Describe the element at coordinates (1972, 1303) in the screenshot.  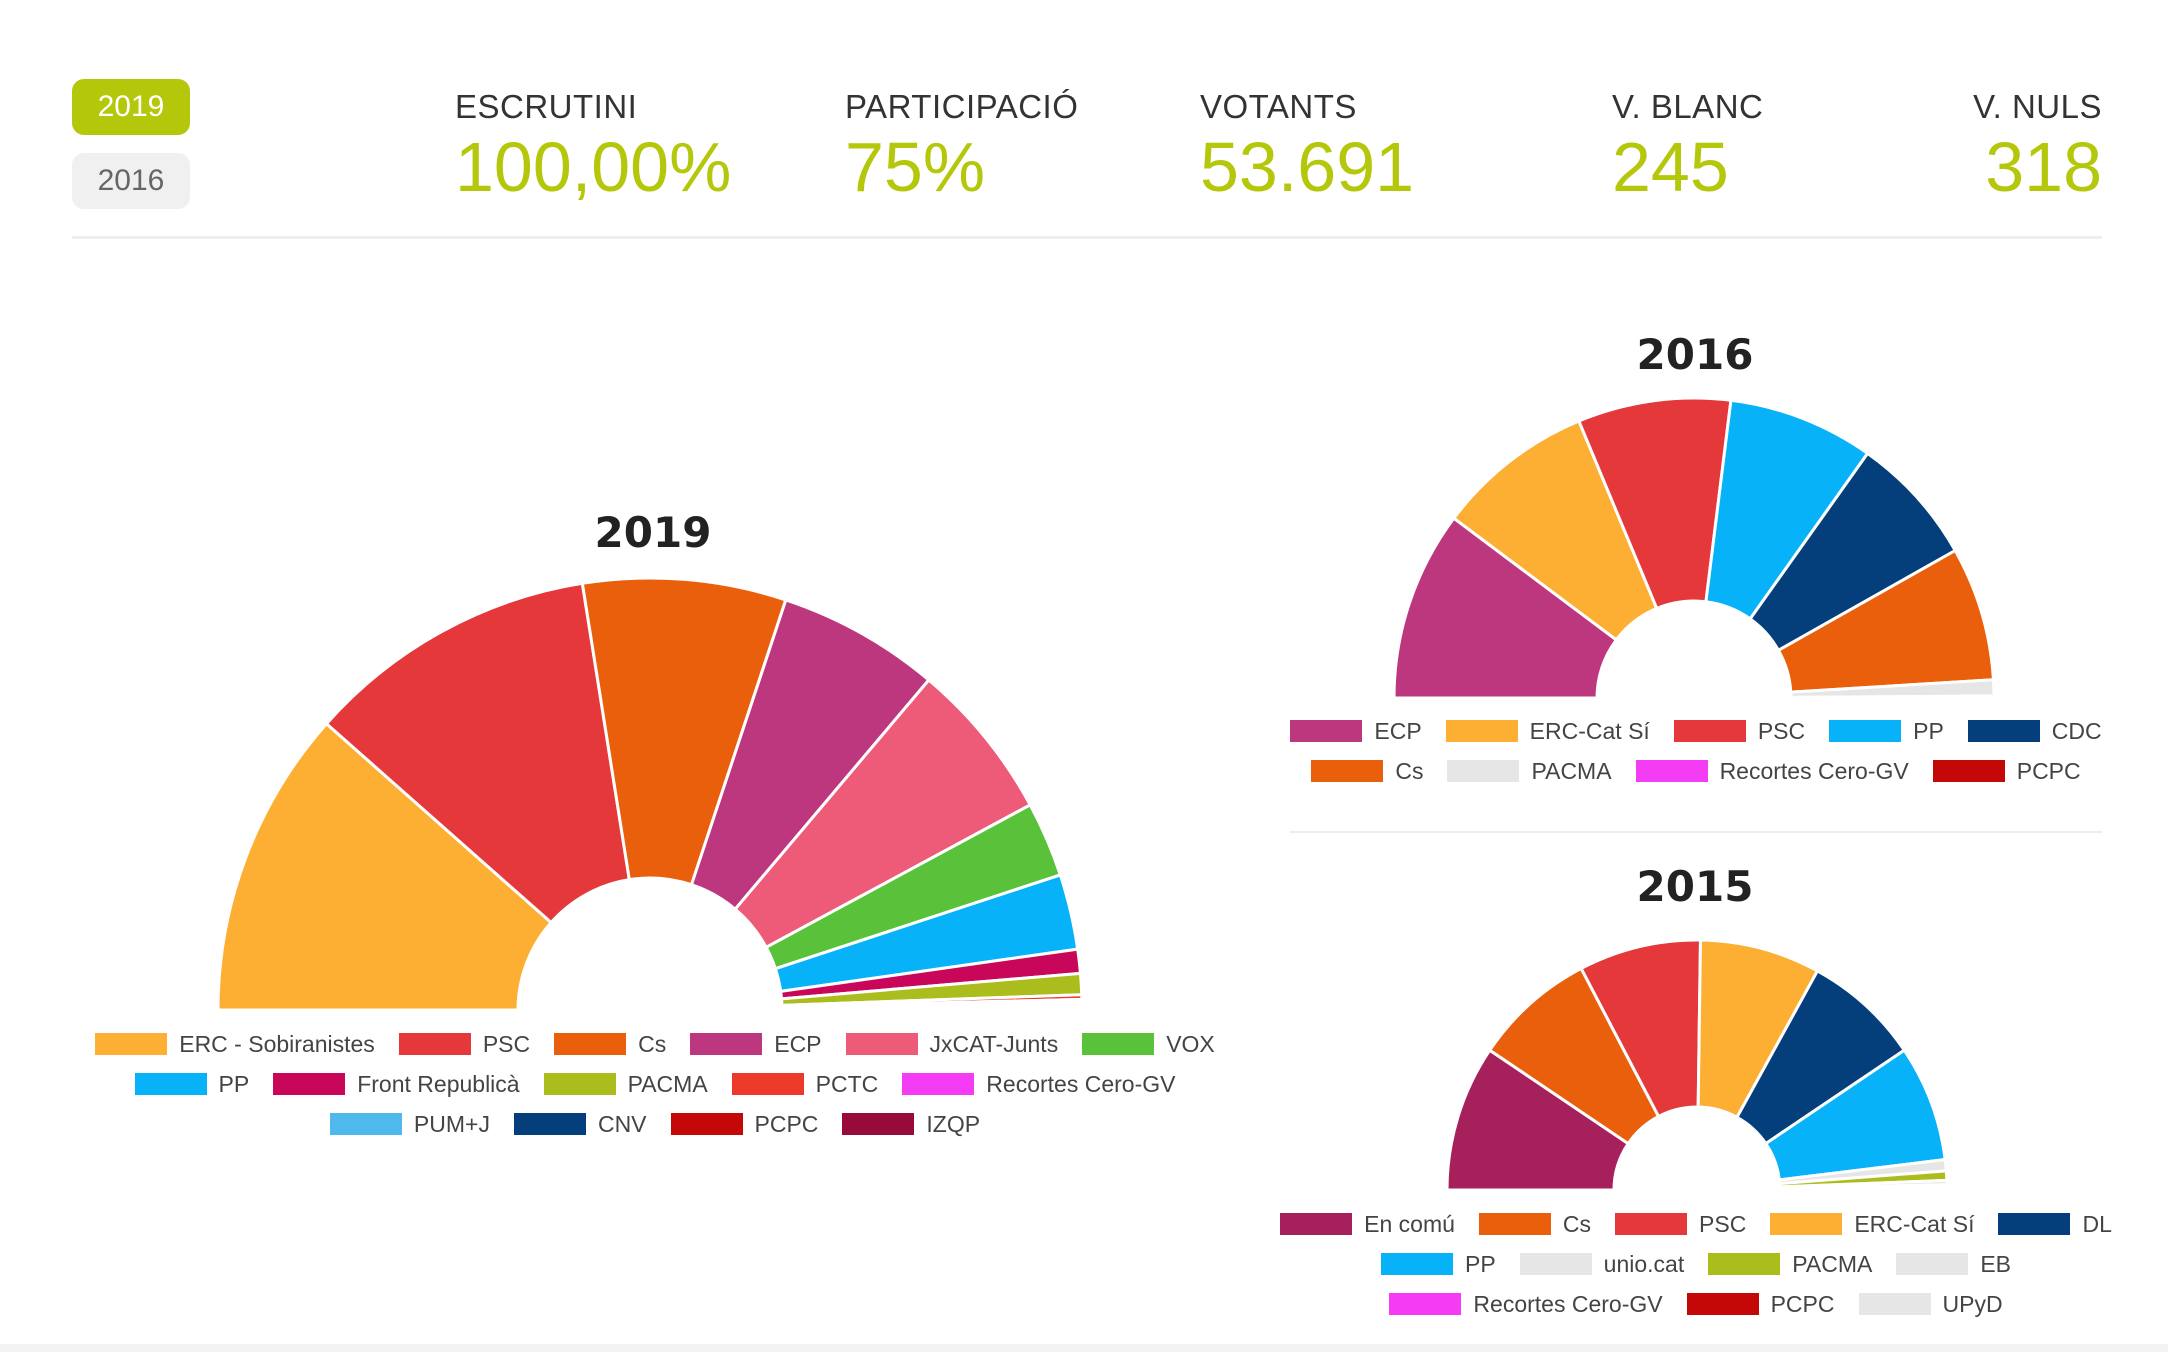
I see `legend-label: UPyD` at that location.